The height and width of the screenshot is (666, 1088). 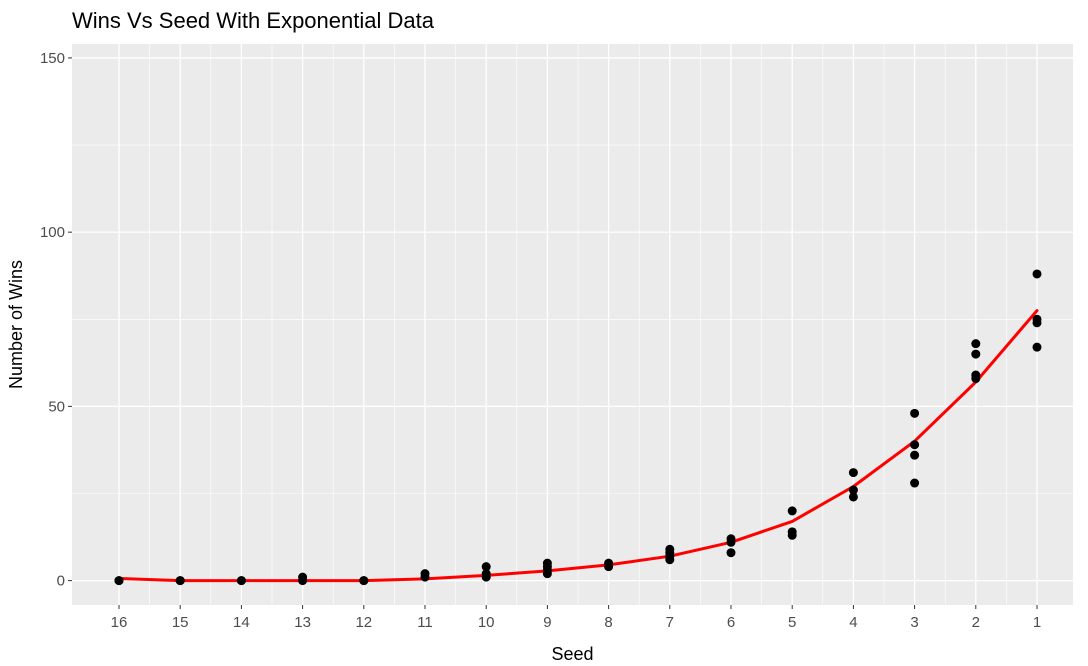 What do you see at coordinates (119, 622) in the screenshot?
I see `x-tick-label: 16` at bounding box center [119, 622].